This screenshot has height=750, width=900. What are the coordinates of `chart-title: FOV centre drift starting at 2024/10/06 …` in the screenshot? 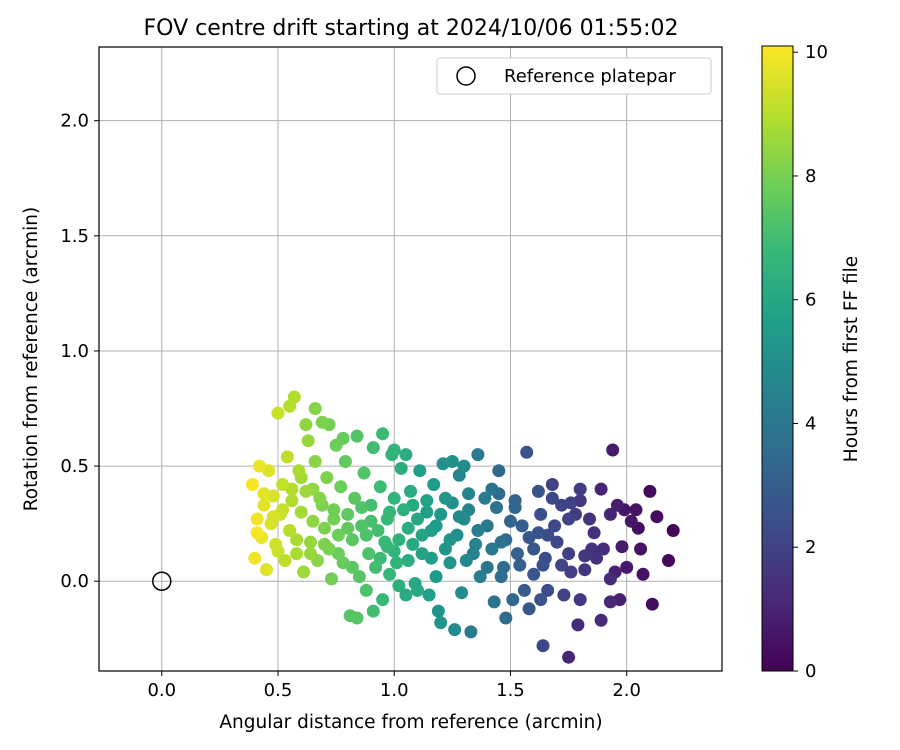 It's located at (411, 28).